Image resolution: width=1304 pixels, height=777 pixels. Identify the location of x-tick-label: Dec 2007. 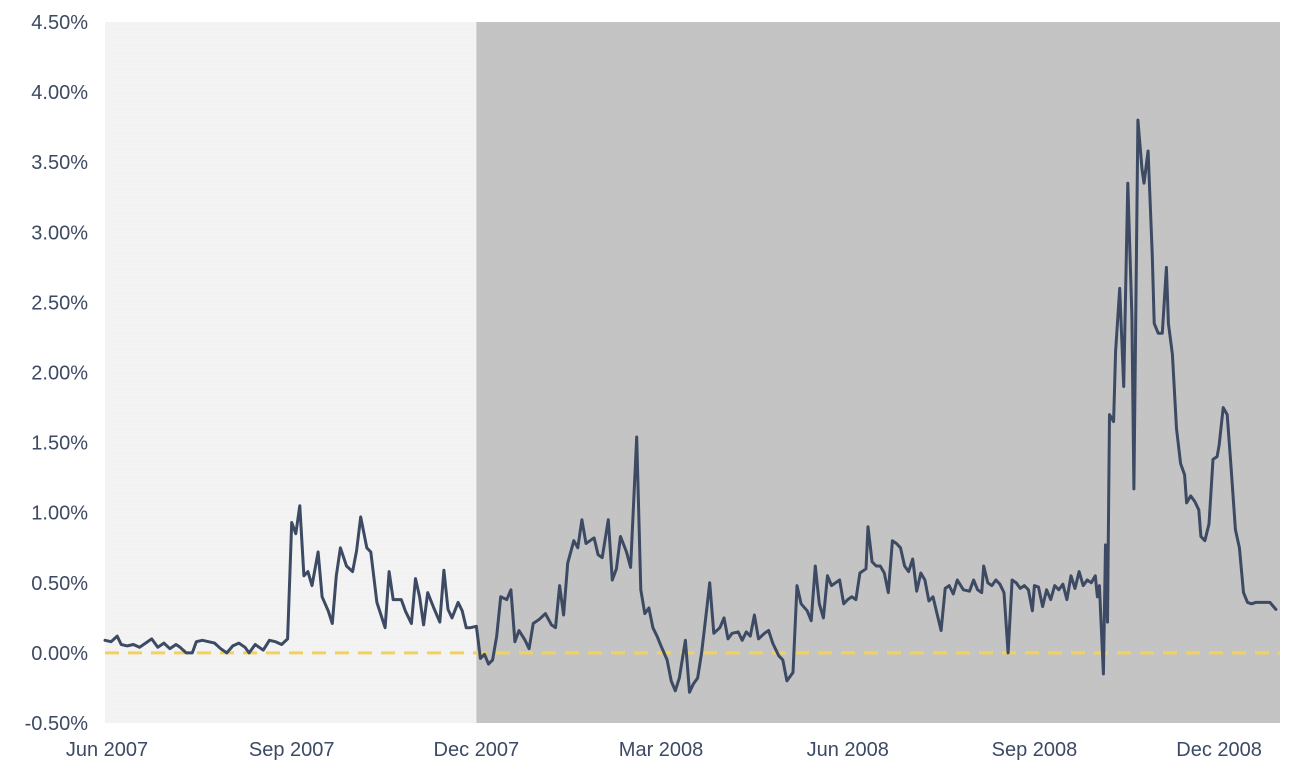
(477, 750).